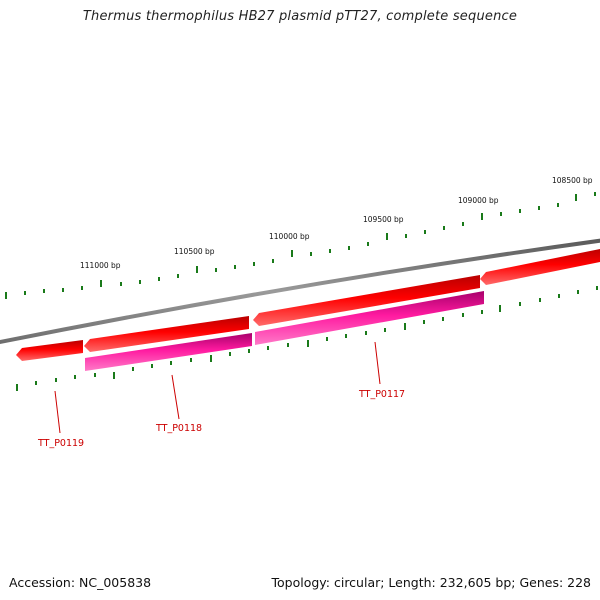  Describe the element at coordinates (217, 387) in the screenshot. I see `gene-leader-lines` at that location.